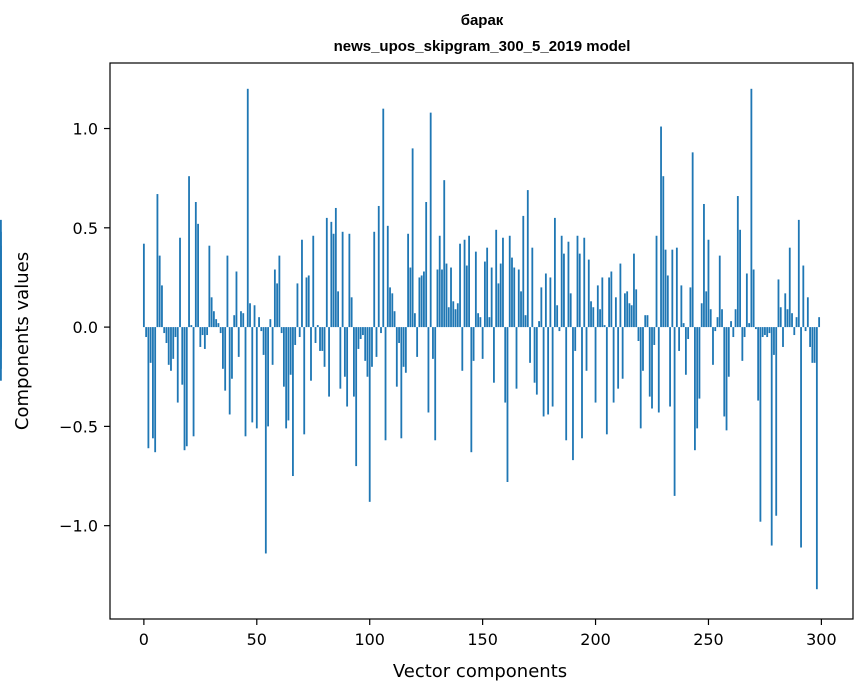  I want to click on x-tick-label: 200, so click(595, 639).